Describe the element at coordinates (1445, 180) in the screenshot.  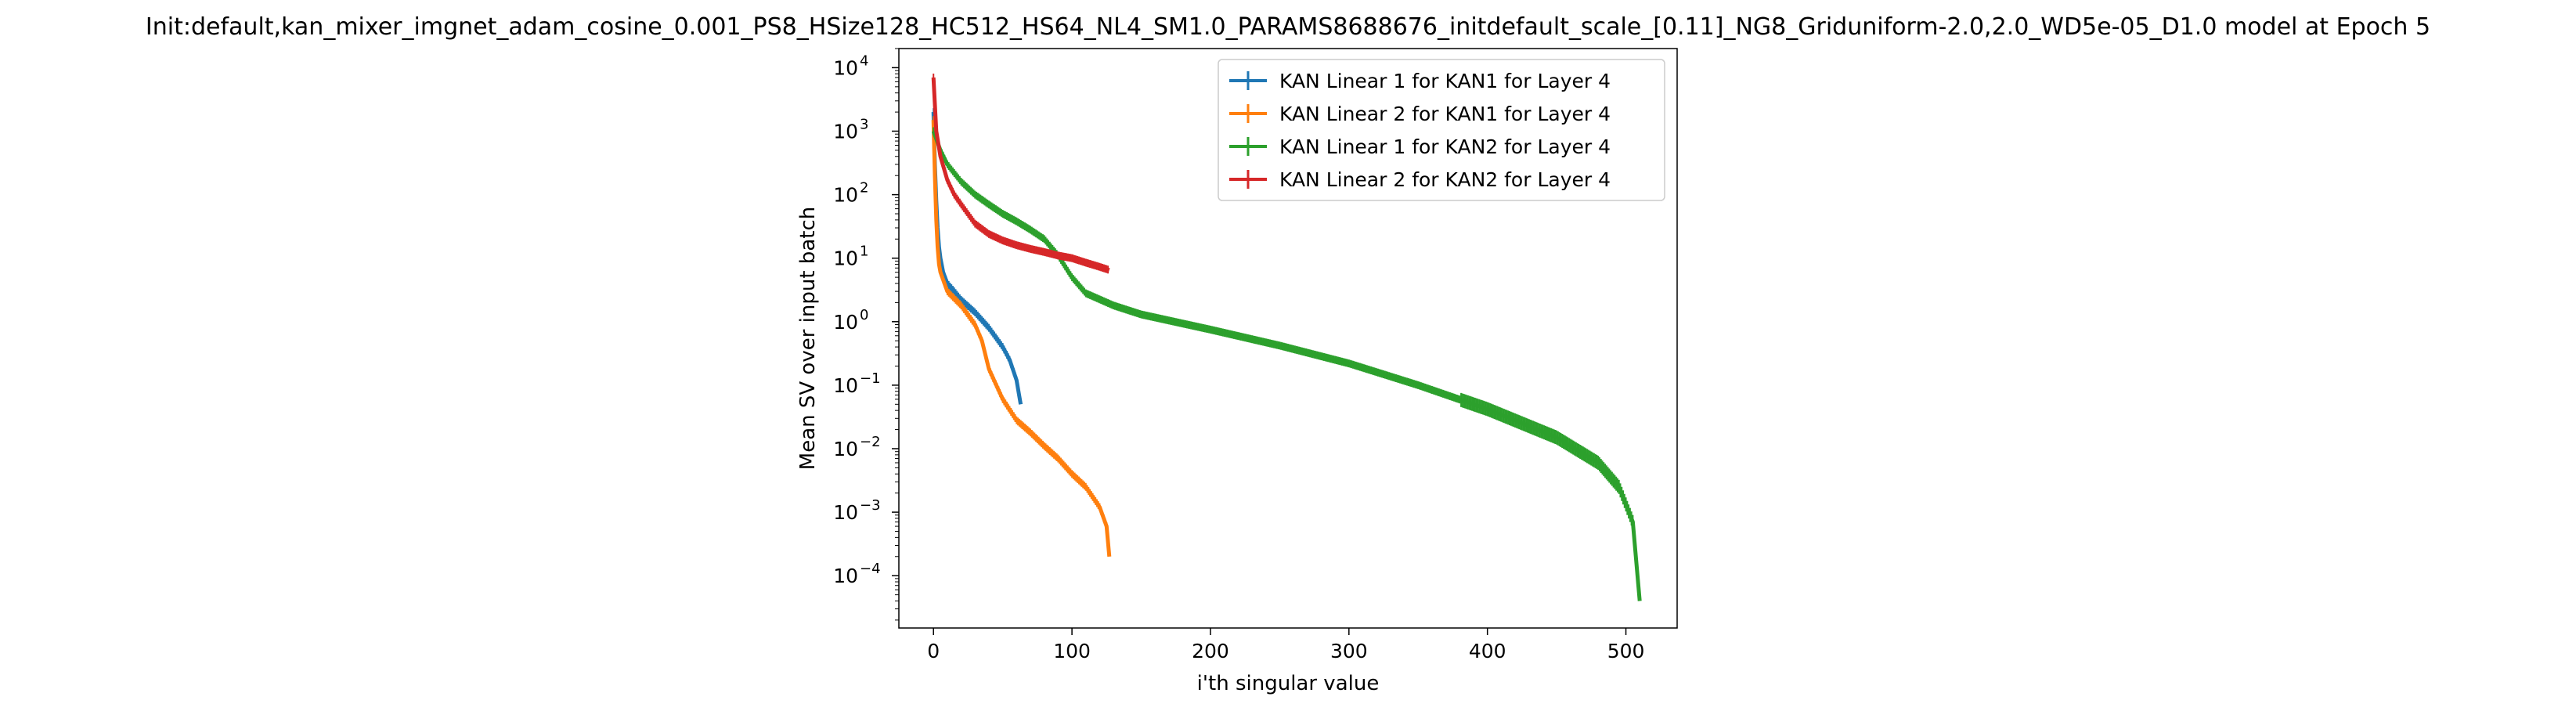
I see `legend-label: KAN Linear 2 for KAN2 for Layer 4` at that location.